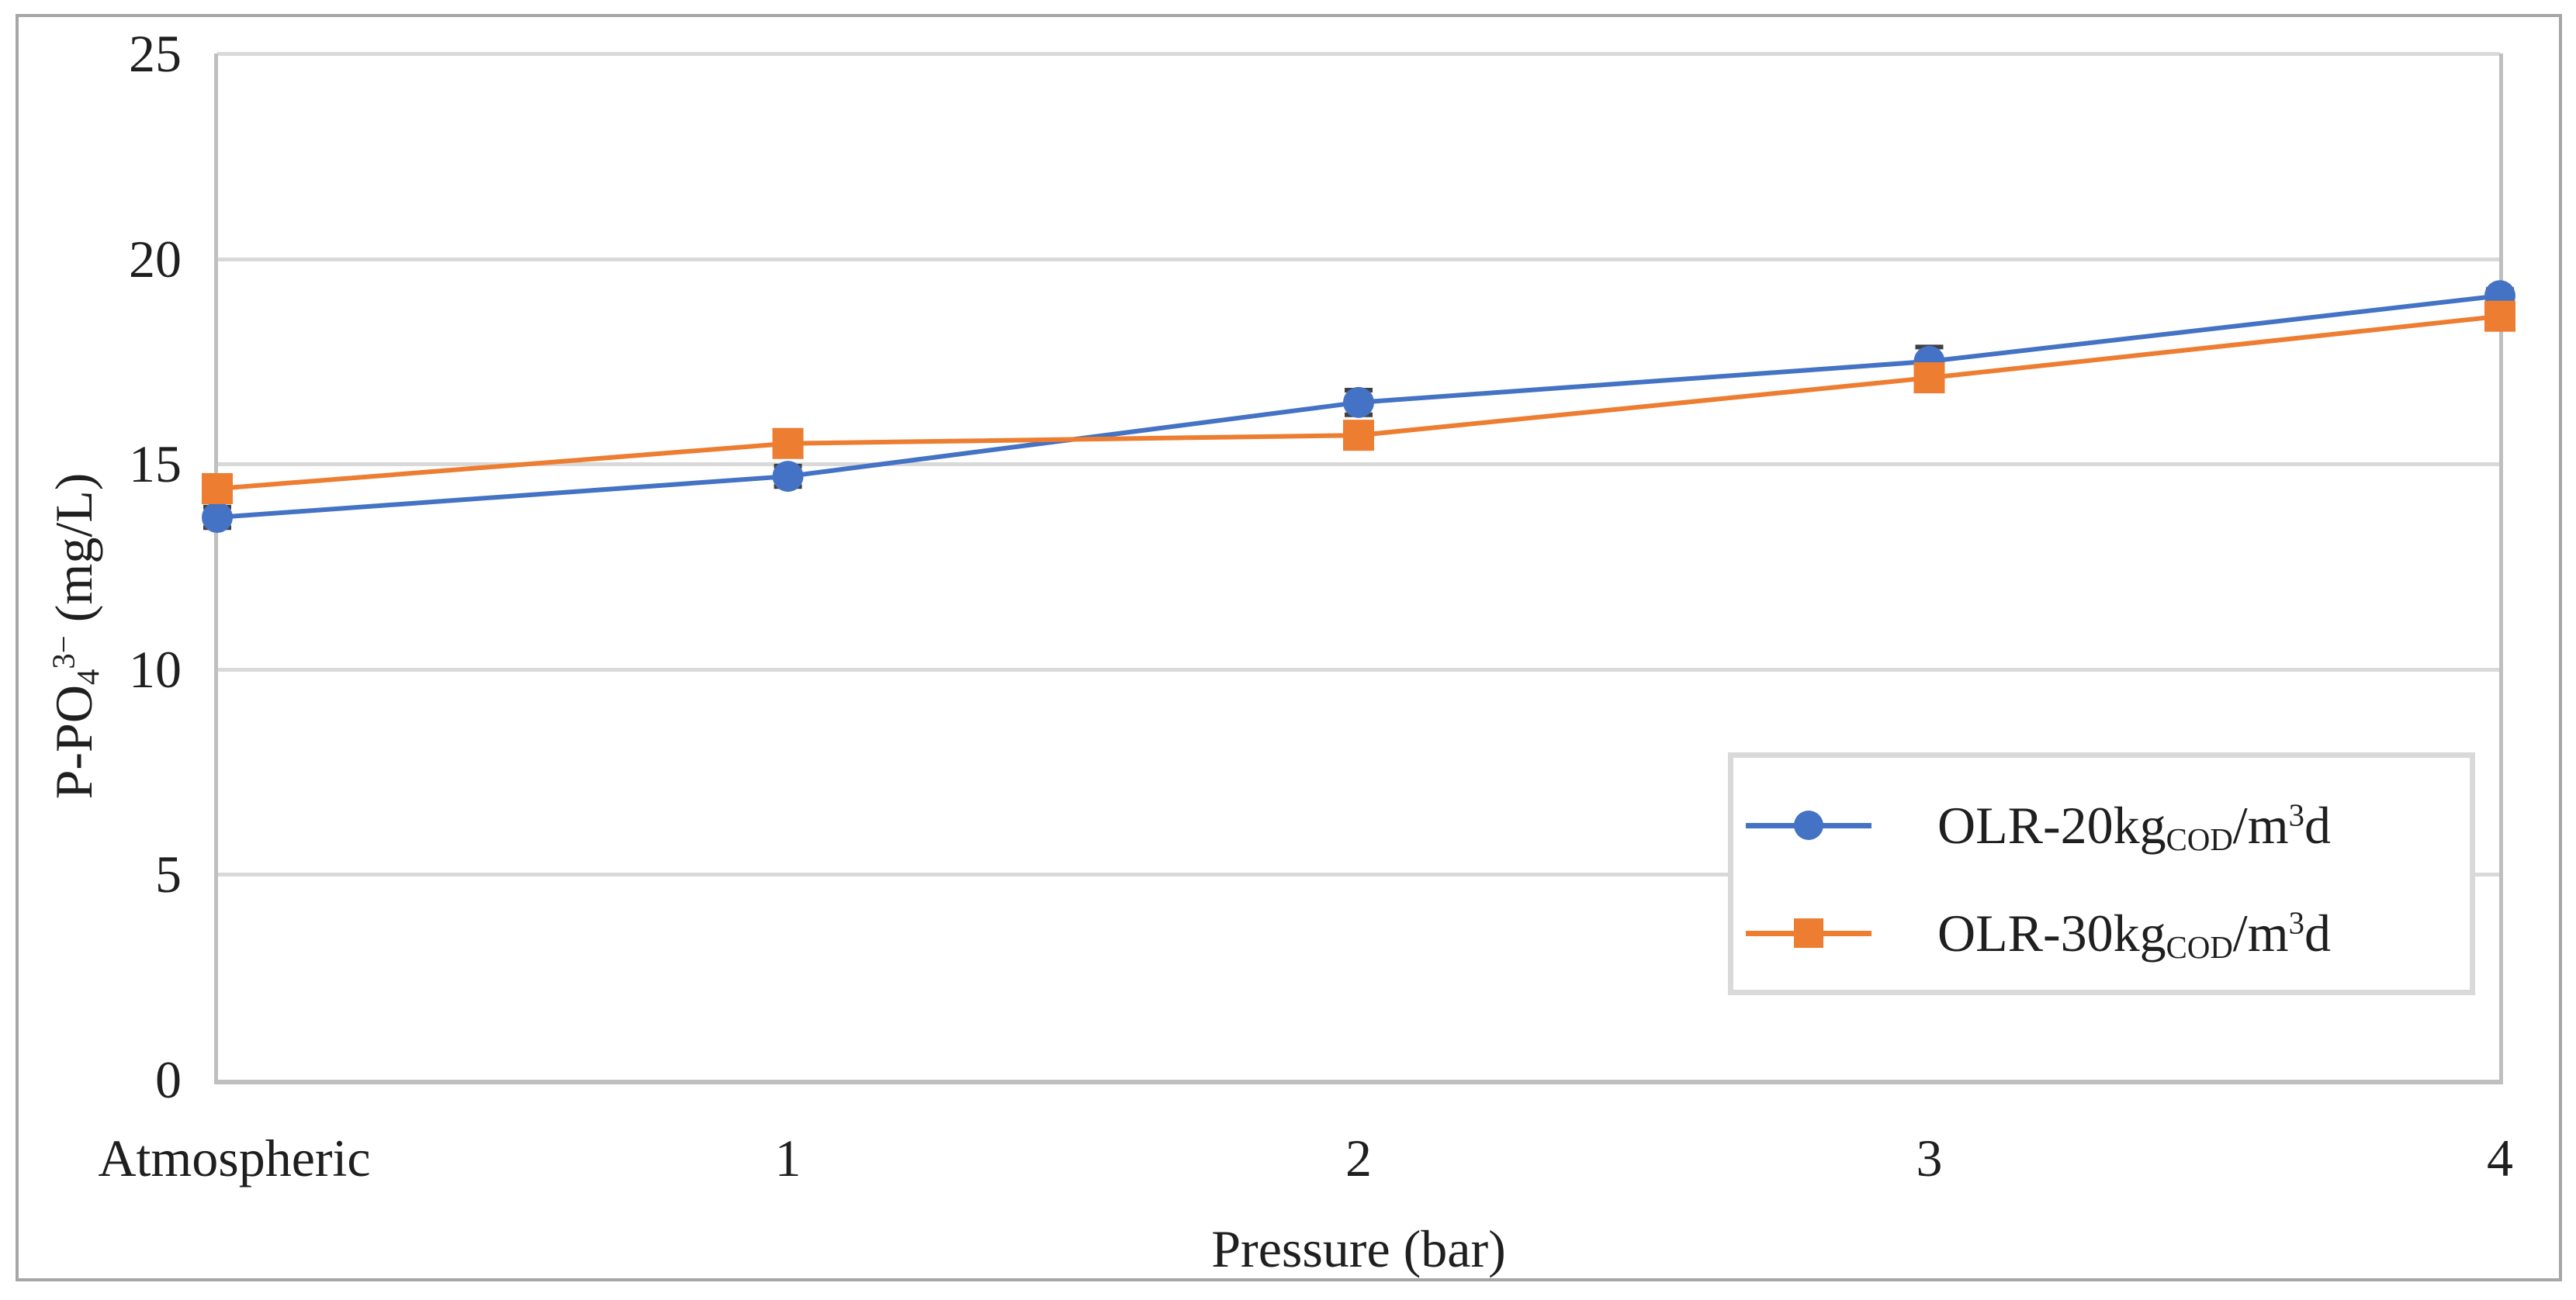 The width and height of the screenshot is (2576, 1300). Describe the element at coordinates (1358, 1248) in the screenshot. I see `x-axis-title: Pressure (bar)` at that location.